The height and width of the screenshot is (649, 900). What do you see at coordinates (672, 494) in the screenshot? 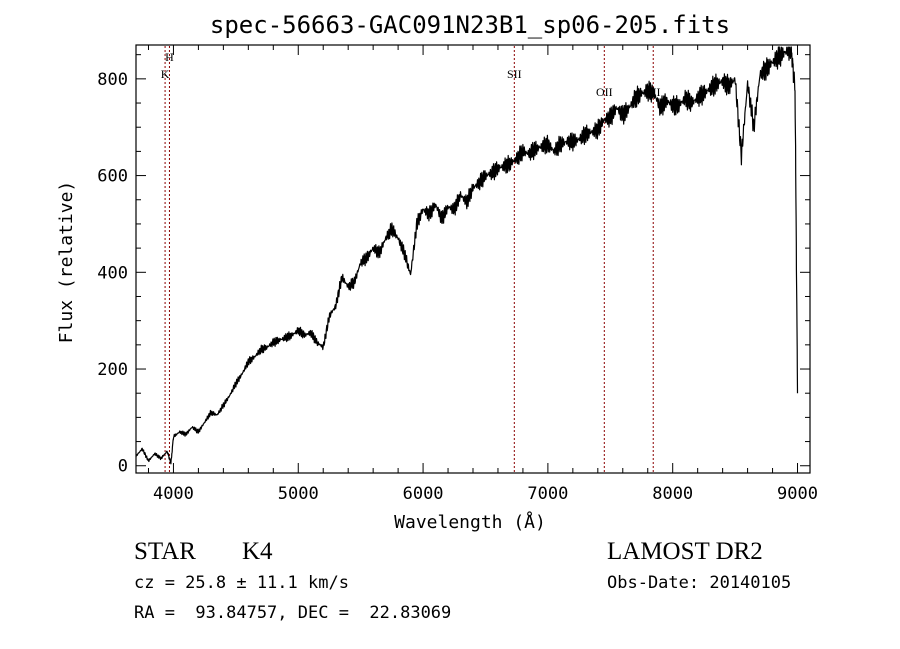
I see `x-tick-label: 8000` at bounding box center [672, 494].